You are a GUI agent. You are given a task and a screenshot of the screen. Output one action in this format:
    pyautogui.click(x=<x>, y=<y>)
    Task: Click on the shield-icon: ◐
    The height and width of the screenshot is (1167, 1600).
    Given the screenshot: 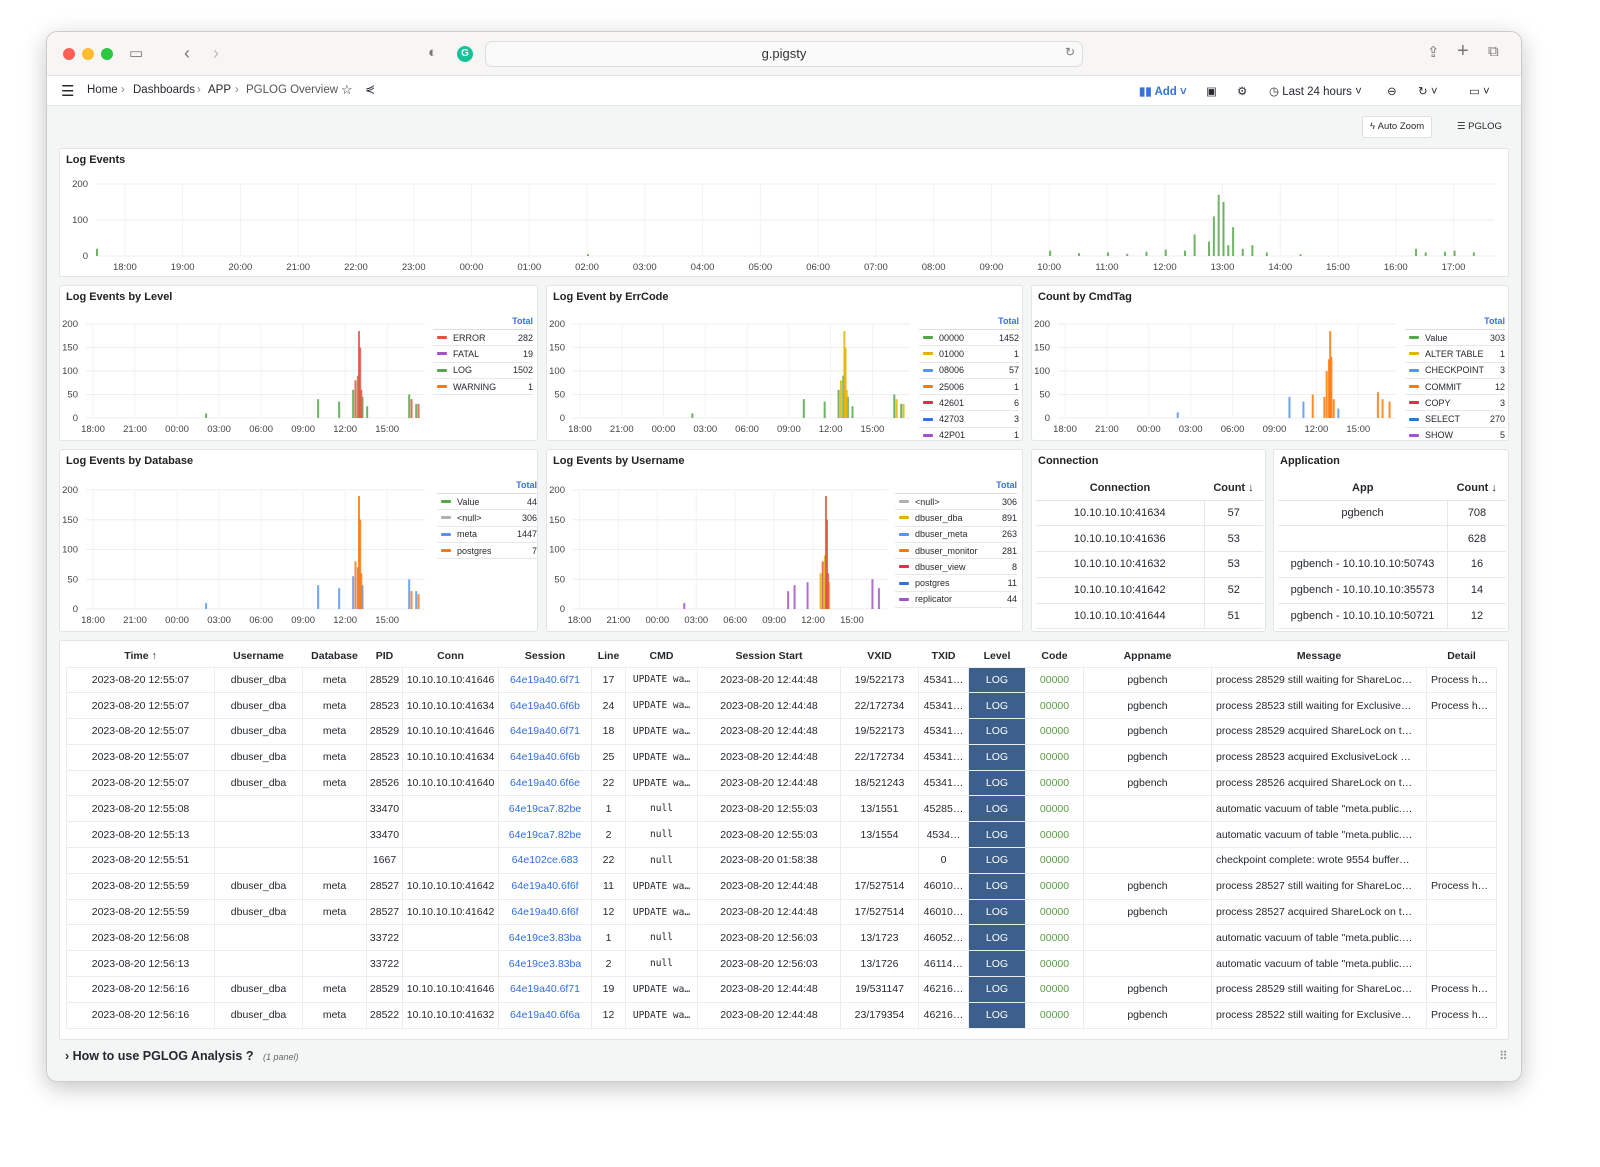 What is the action you would take?
    pyautogui.click(x=433, y=52)
    